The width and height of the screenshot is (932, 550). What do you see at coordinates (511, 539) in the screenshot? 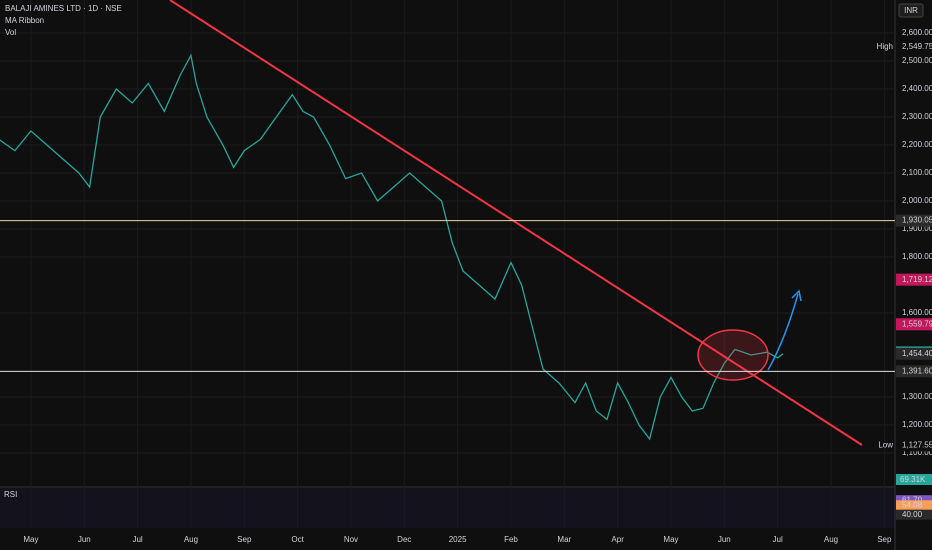
I see `x-tick-label: Feb` at bounding box center [511, 539].